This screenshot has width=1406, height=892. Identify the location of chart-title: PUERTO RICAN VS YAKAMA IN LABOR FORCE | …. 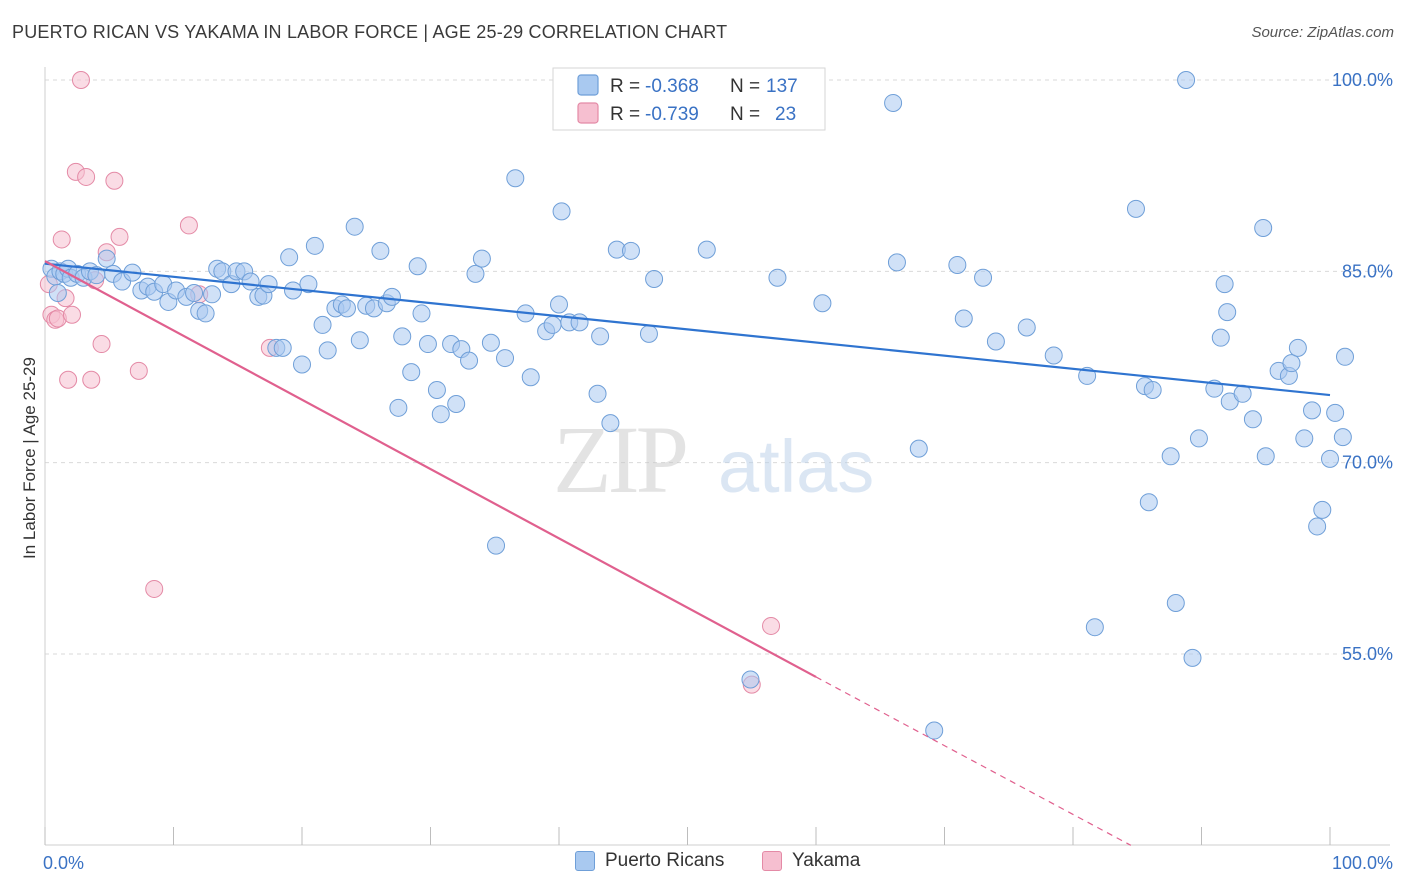
(370, 32).